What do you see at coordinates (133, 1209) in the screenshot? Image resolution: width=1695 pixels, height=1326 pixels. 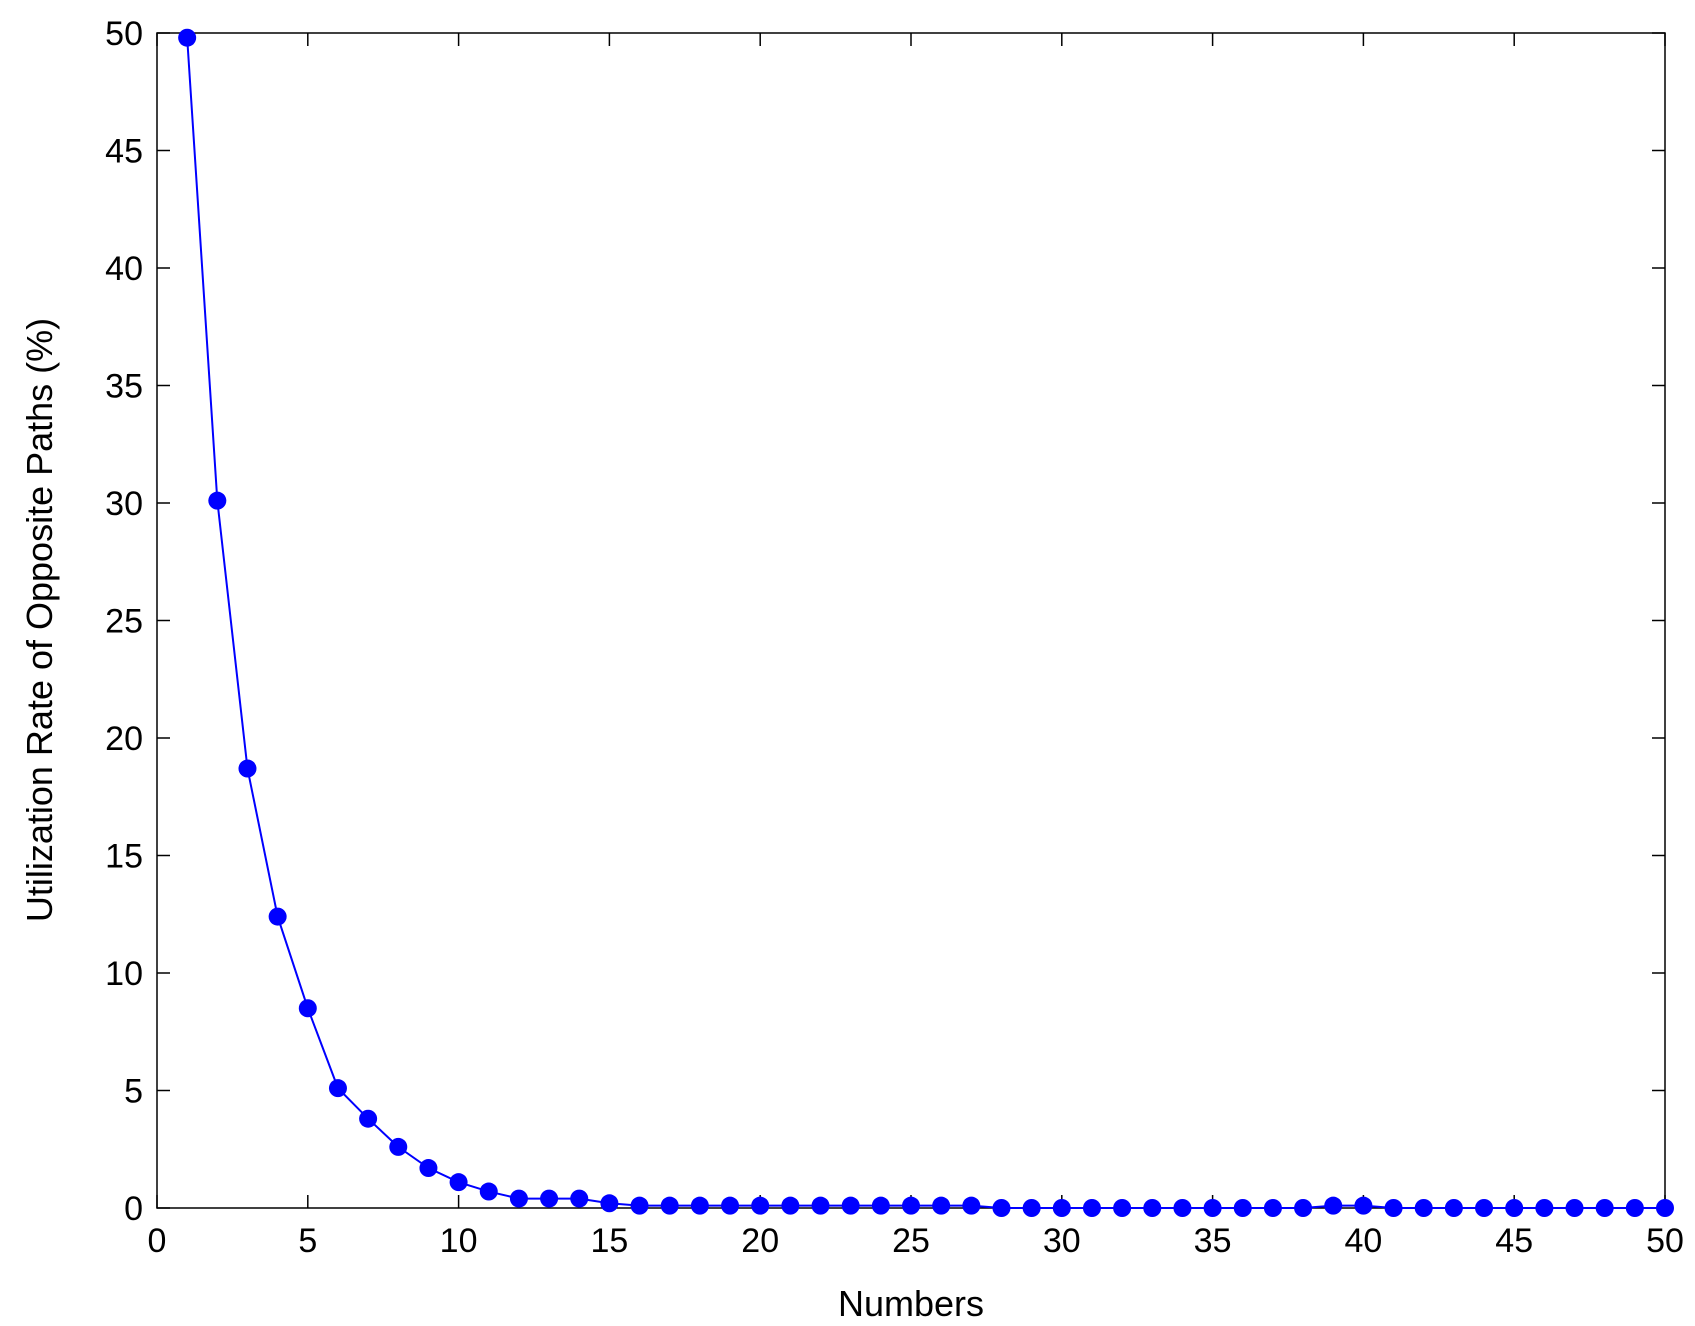 I see `y-tick-label: 0` at bounding box center [133, 1209].